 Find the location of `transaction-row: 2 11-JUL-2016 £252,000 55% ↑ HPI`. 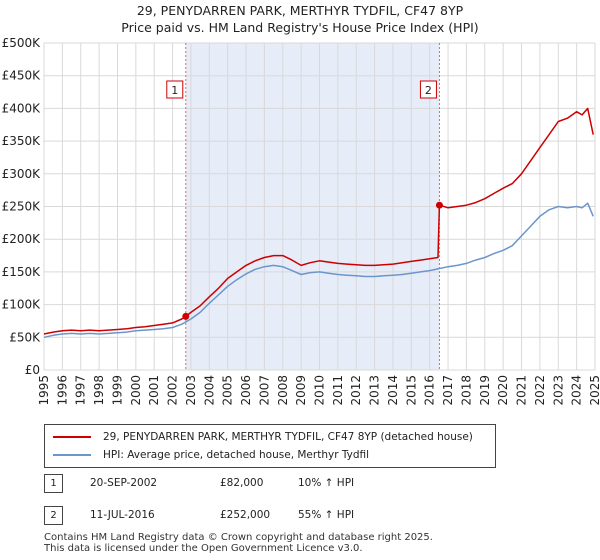

transaction-row: 2 11-JUL-2016 £252,000 55% ↑ HPI is located at coordinates (304, 516).